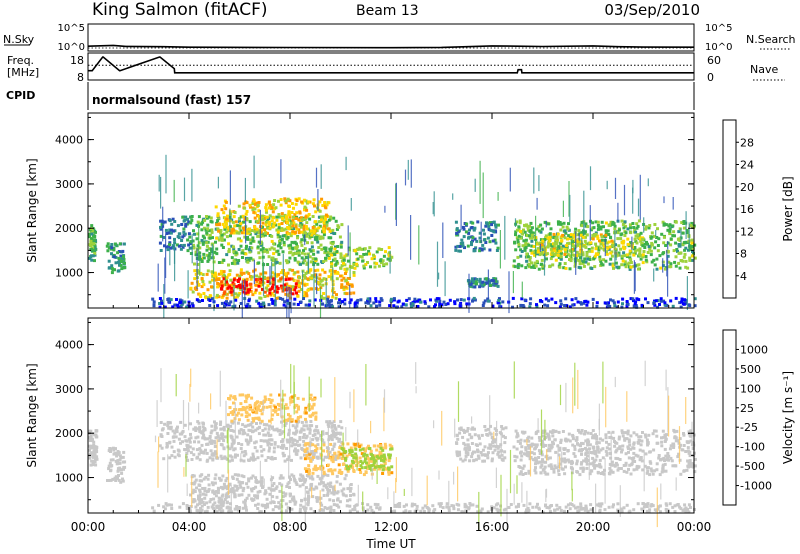  Describe the element at coordinates (788, 417) in the screenshot. I see `colorbar-label: Velocity [m s⁻¹]` at that location.